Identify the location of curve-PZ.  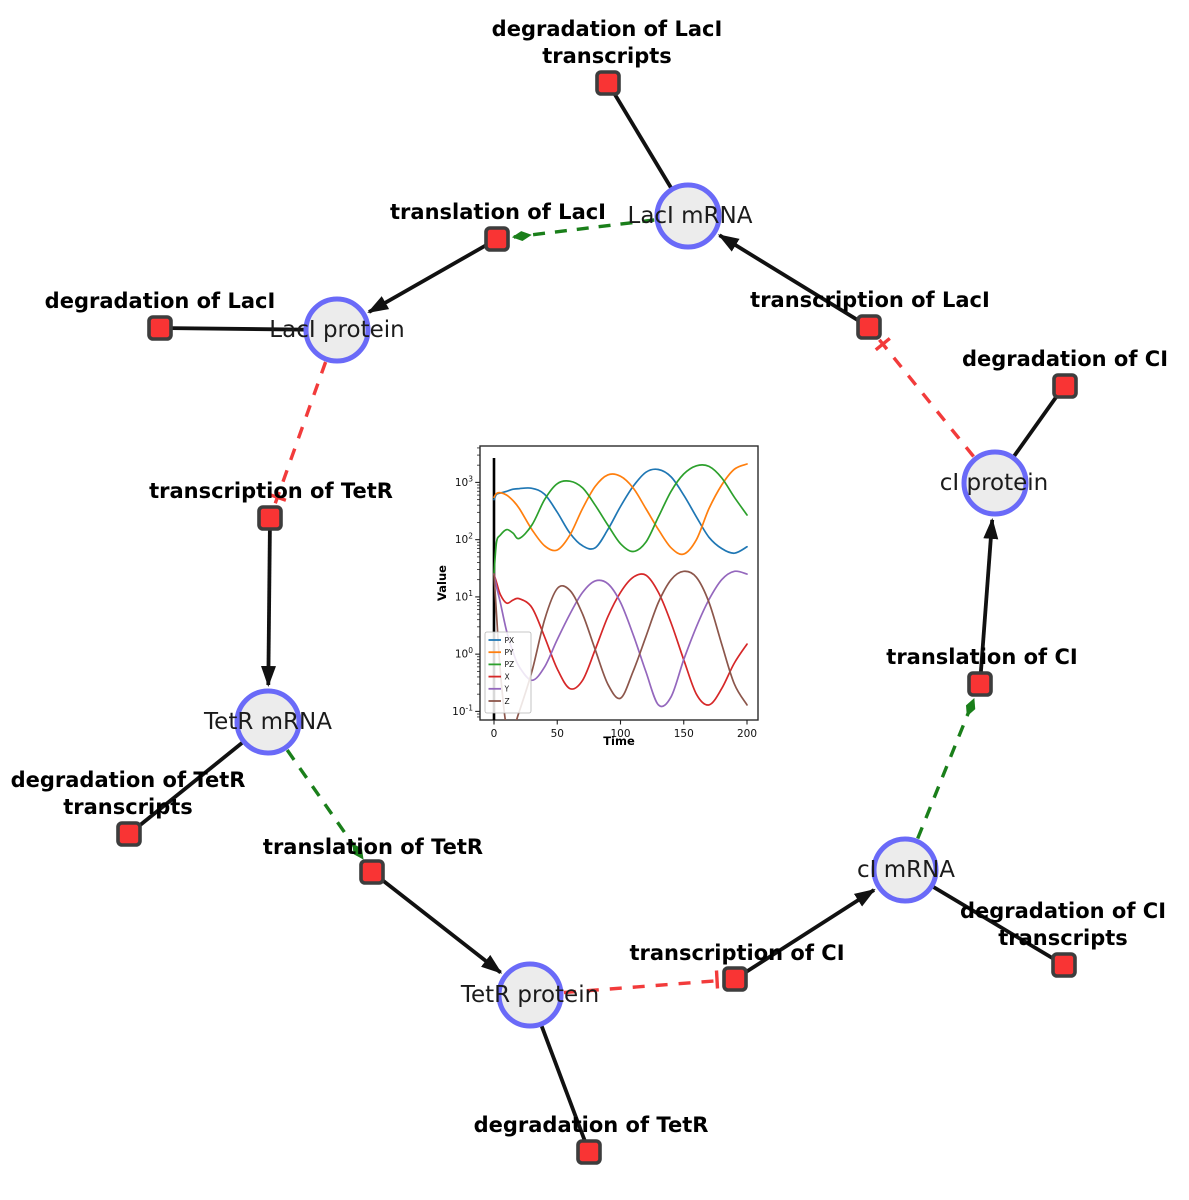
(620, 519).